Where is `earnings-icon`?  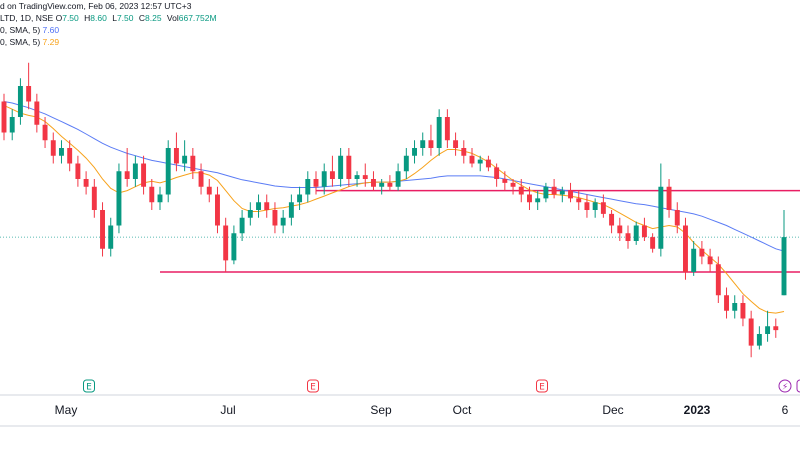
earnings-icon is located at coordinates (542, 386).